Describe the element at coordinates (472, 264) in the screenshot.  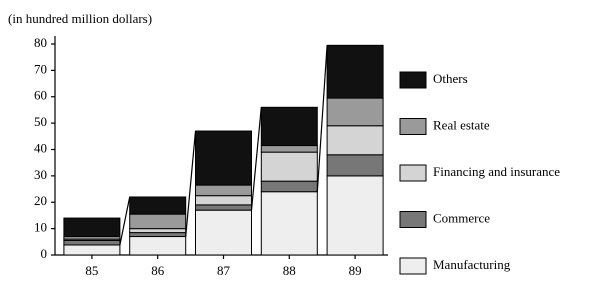
I see `legend-label: Manufacturing` at that location.